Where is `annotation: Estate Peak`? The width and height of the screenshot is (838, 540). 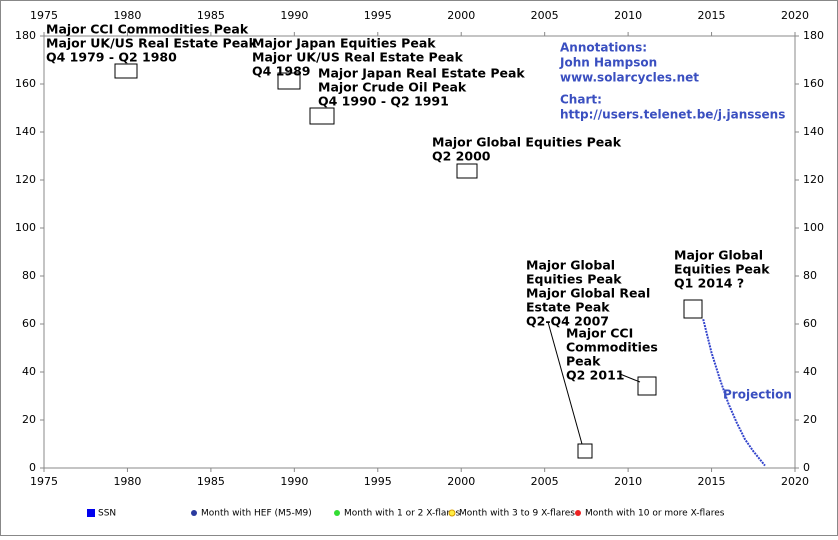
annotation: Estate Peak is located at coordinates (568, 307).